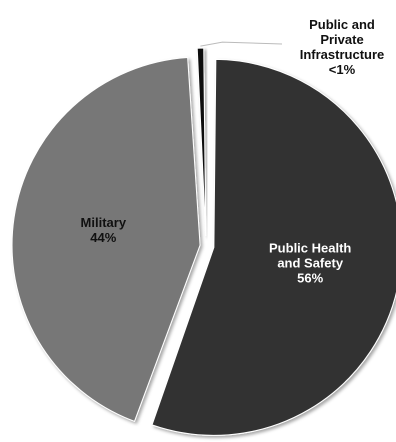  What do you see at coordinates (342, 24) in the screenshot?
I see `slice-label-line-public-and-private-infrastructure: Public and` at bounding box center [342, 24].